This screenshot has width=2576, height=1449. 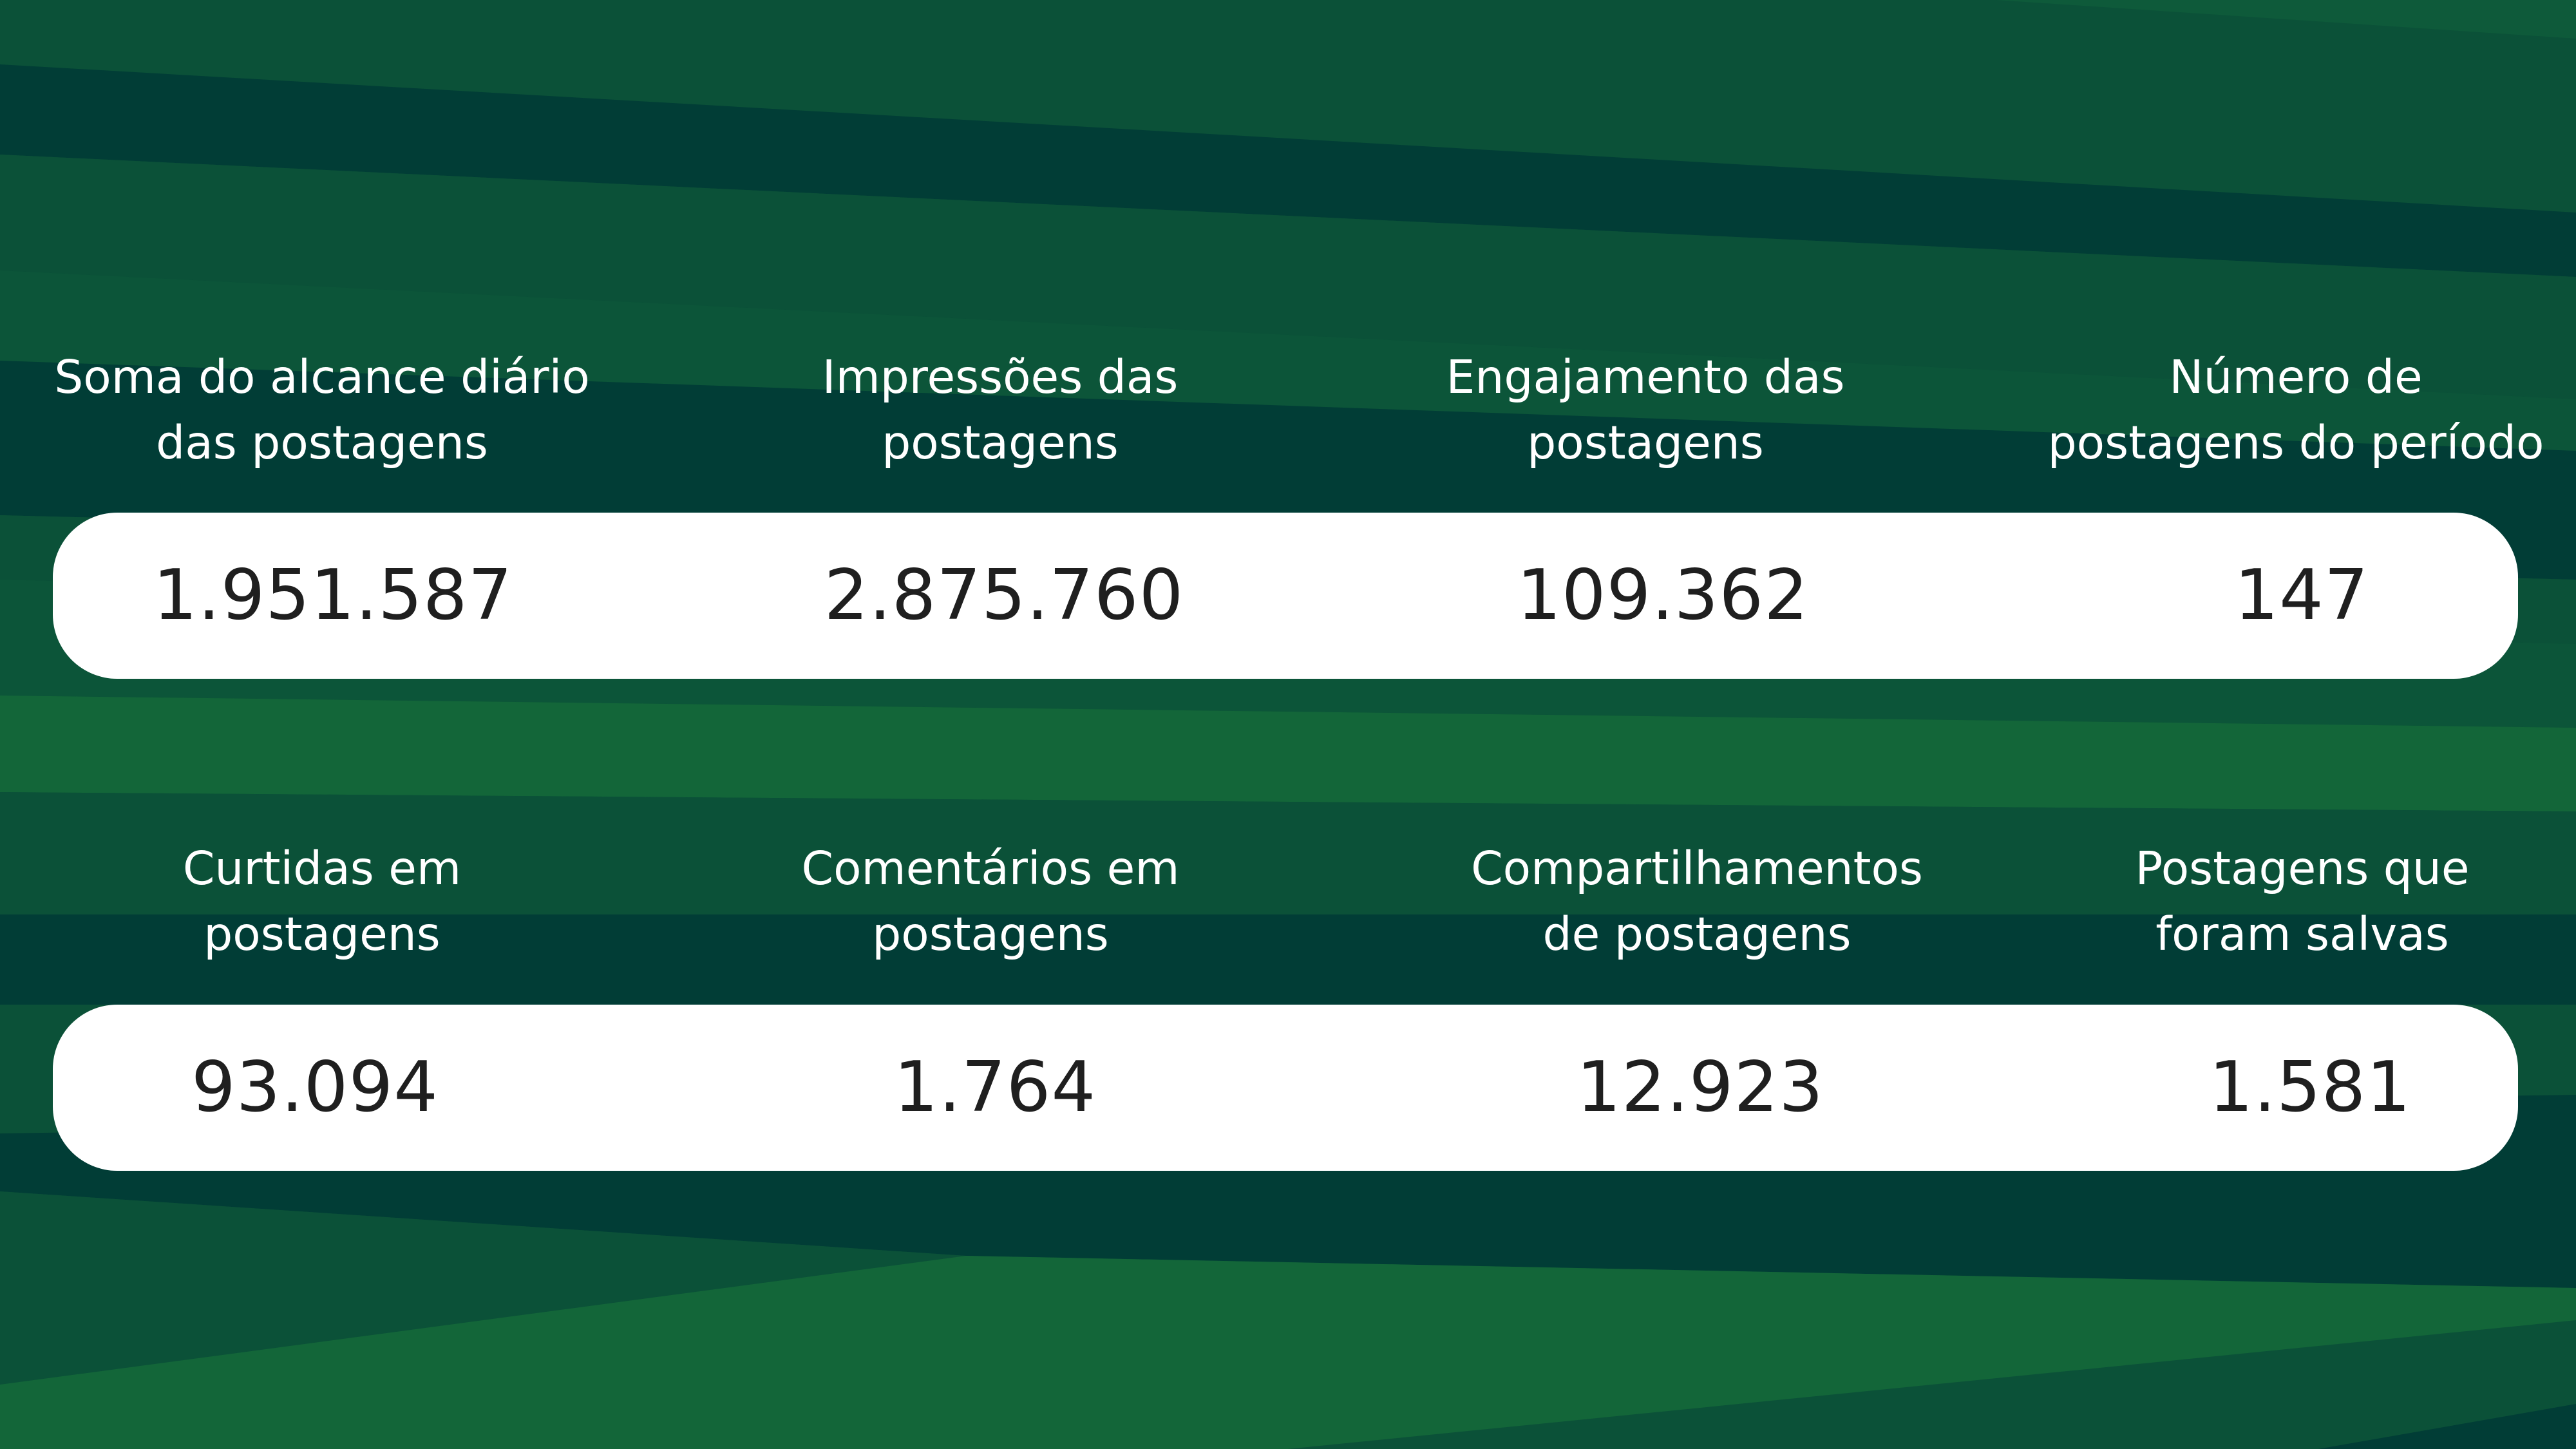 What do you see at coordinates (322, 869) in the screenshot?
I see `label-line: Curtidas em` at bounding box center [322, 869].